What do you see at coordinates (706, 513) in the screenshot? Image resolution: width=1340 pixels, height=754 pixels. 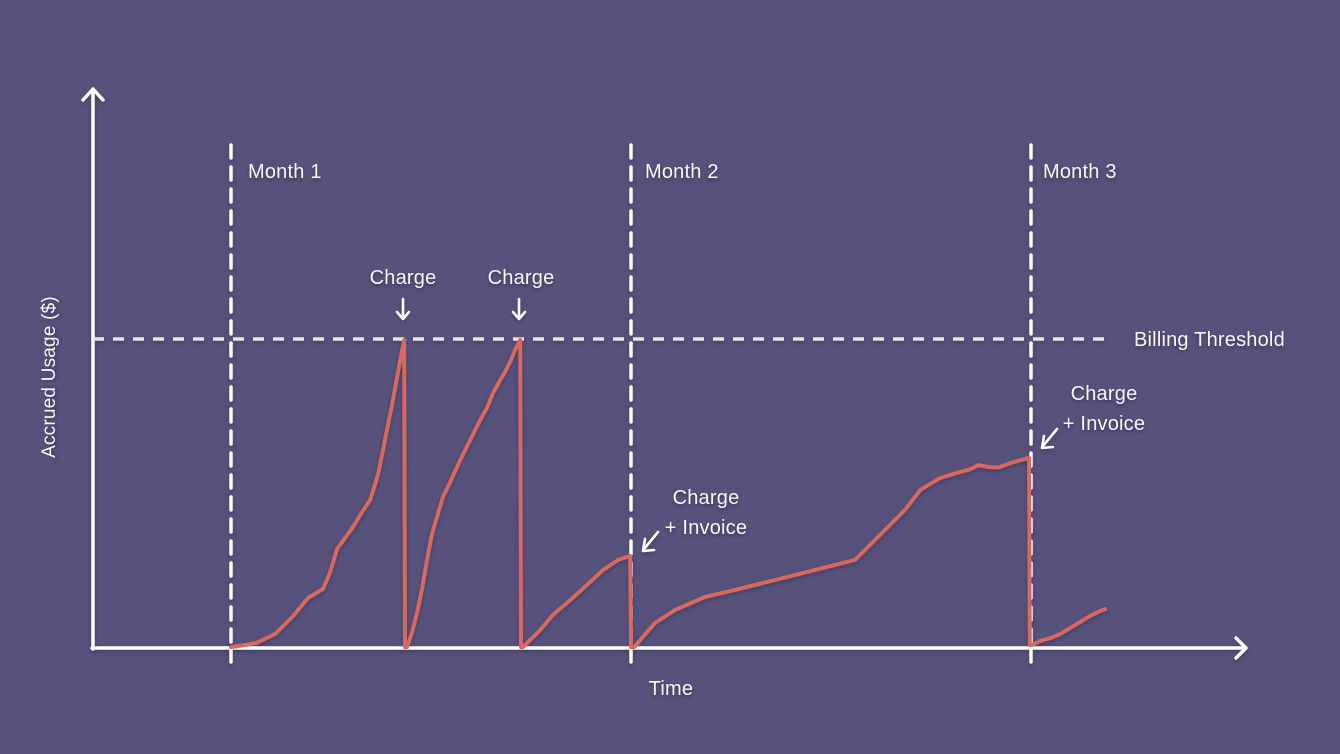 I see `charge-invoice-annotation-month2: Charge + Invoice` at bounding box center [706, 513].